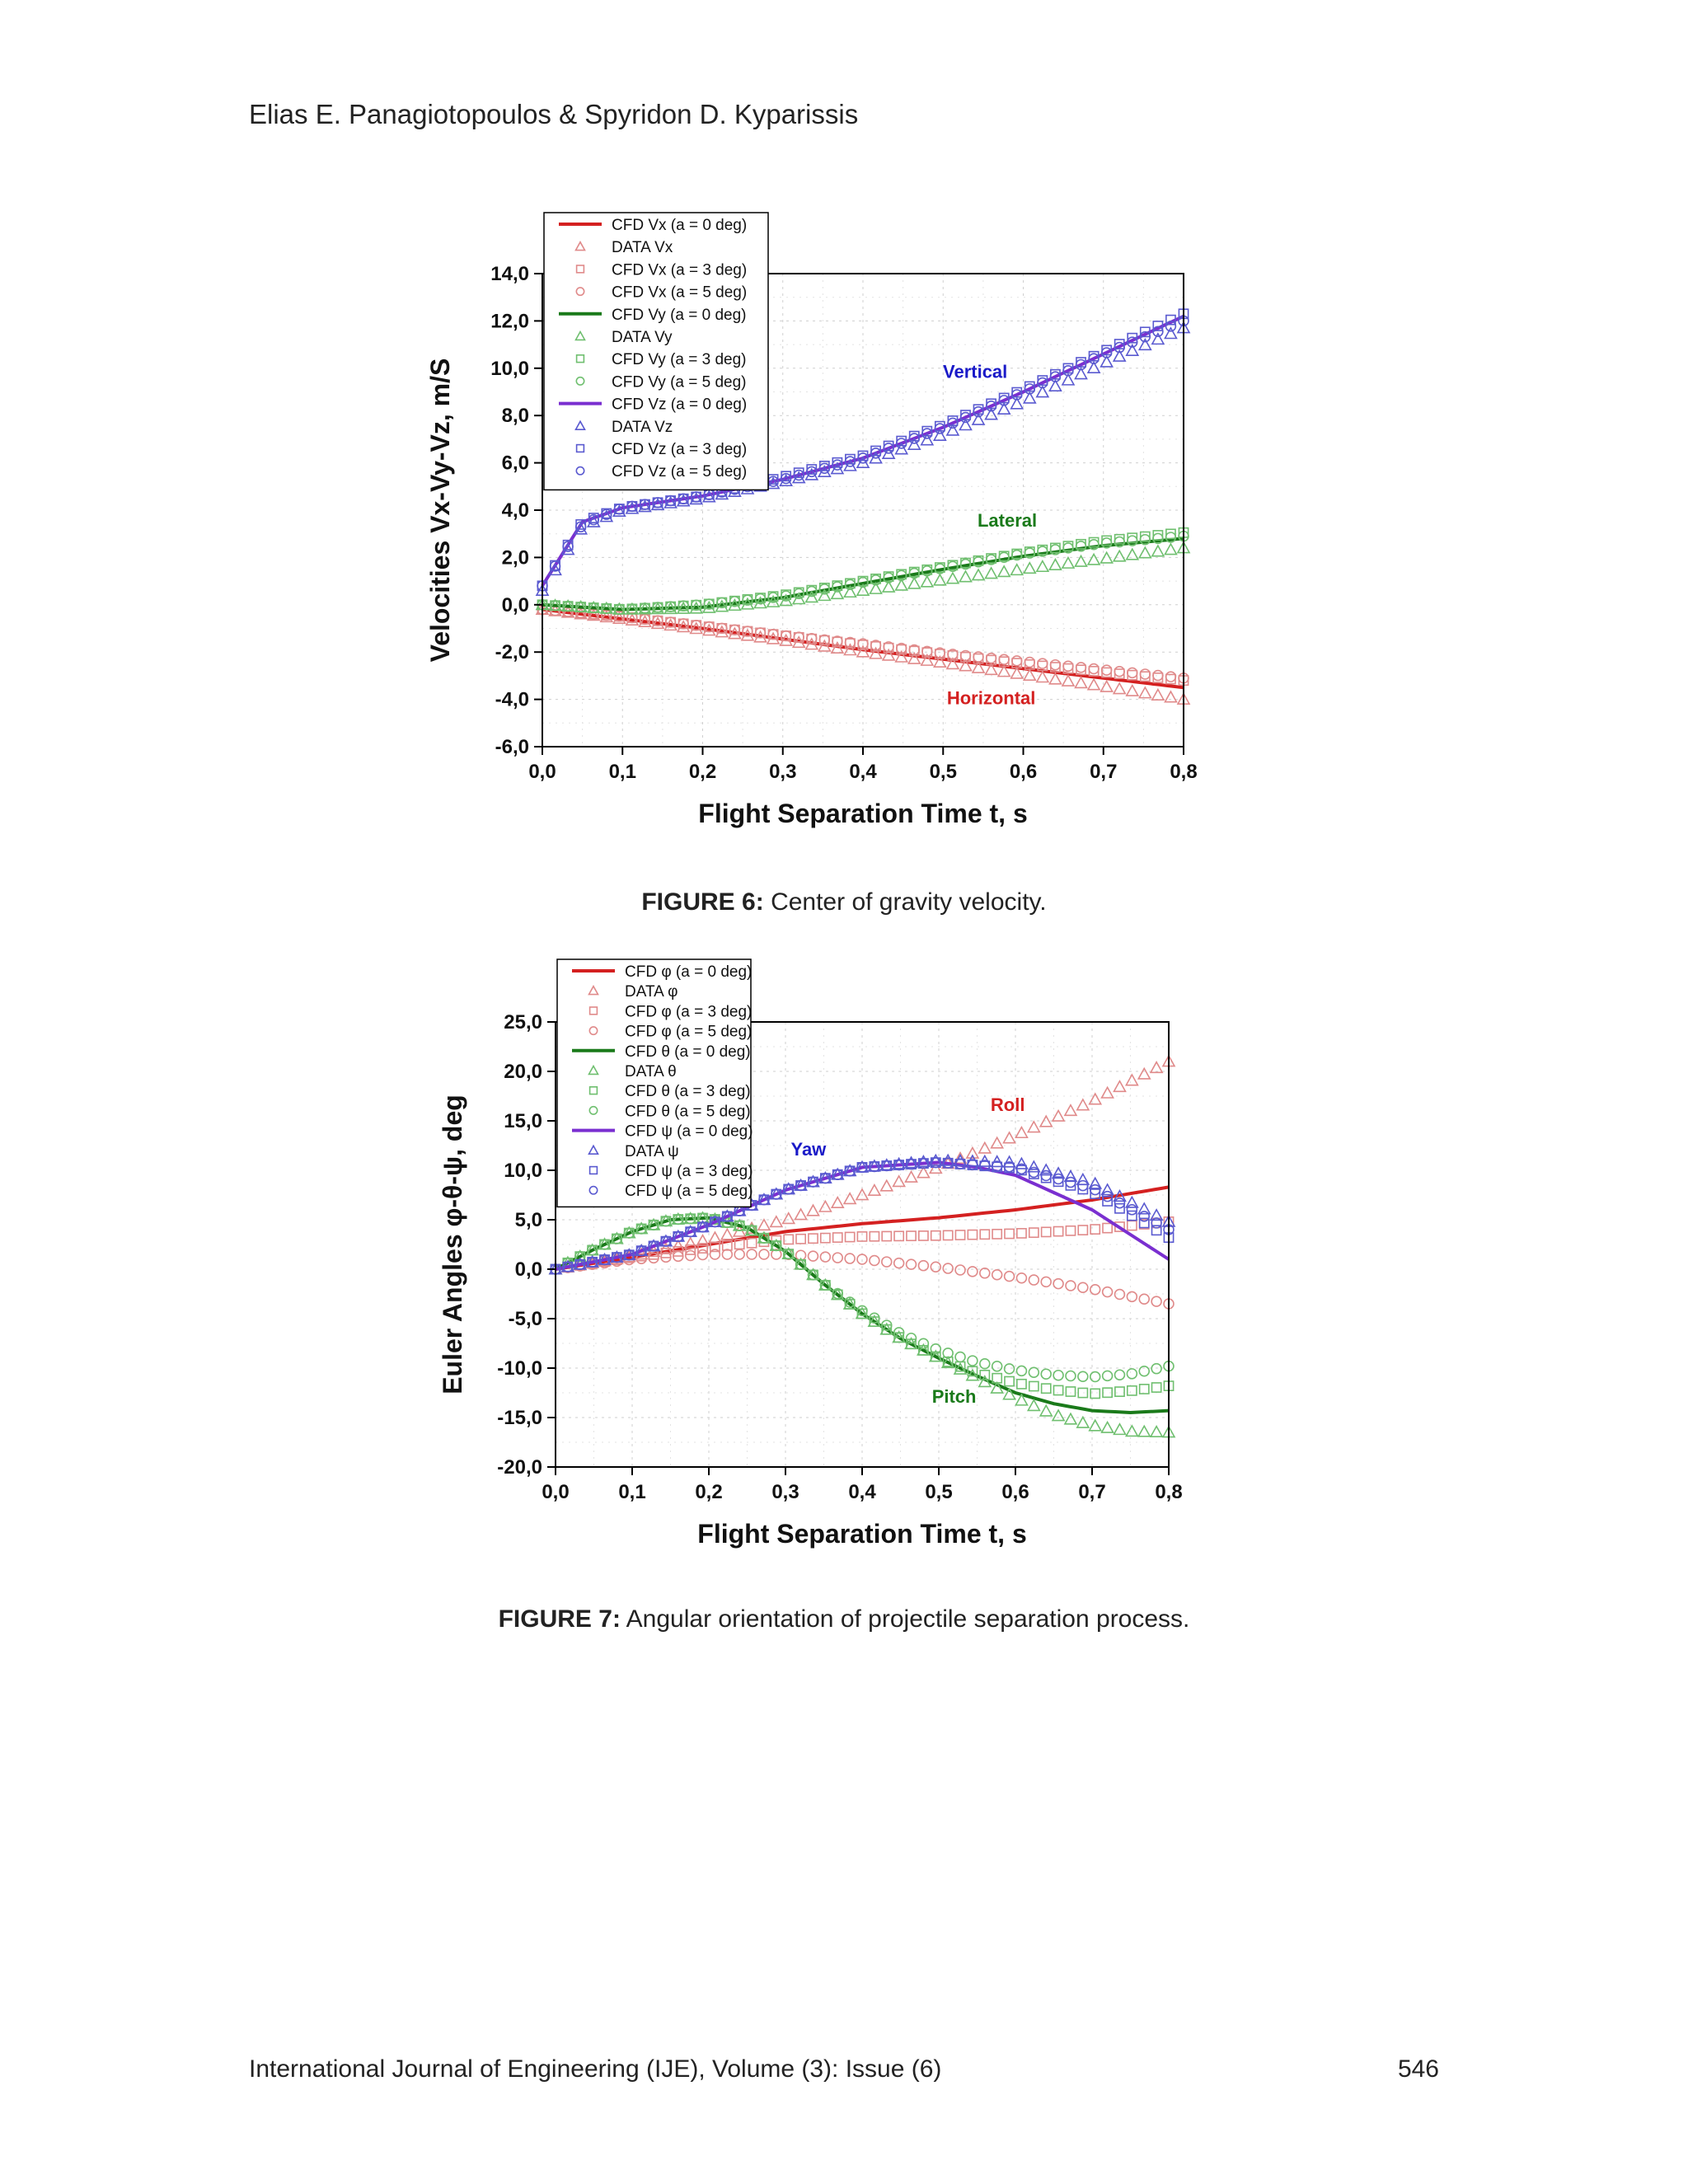 The height and width of the screenshot is (2184, 1688). Describe the element at coordinates (1183, 772) in the screenshot. I see `x-tick-label: 0,8` at that location.